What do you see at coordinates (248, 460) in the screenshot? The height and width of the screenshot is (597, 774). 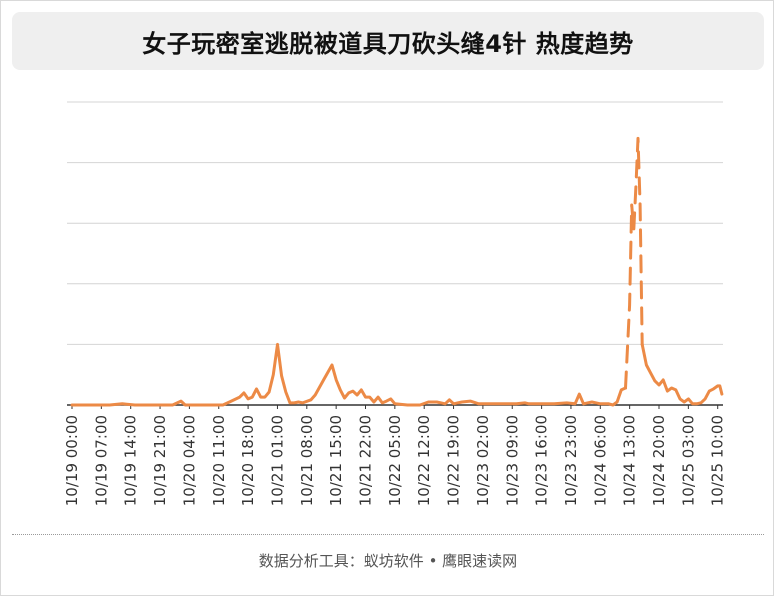 I see `x-tick-label: 10/20 18:00` at bounding box center [248, 460].